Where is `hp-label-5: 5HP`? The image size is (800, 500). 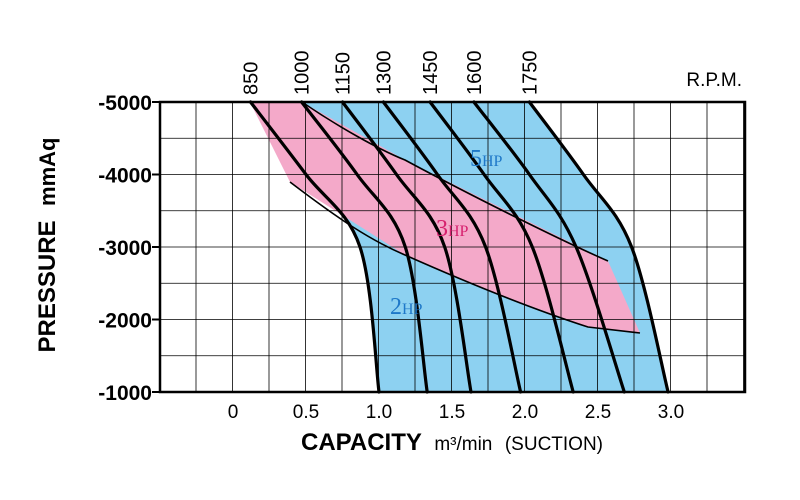
hp-label-5: 5HP is located at coordinates (486, 159).